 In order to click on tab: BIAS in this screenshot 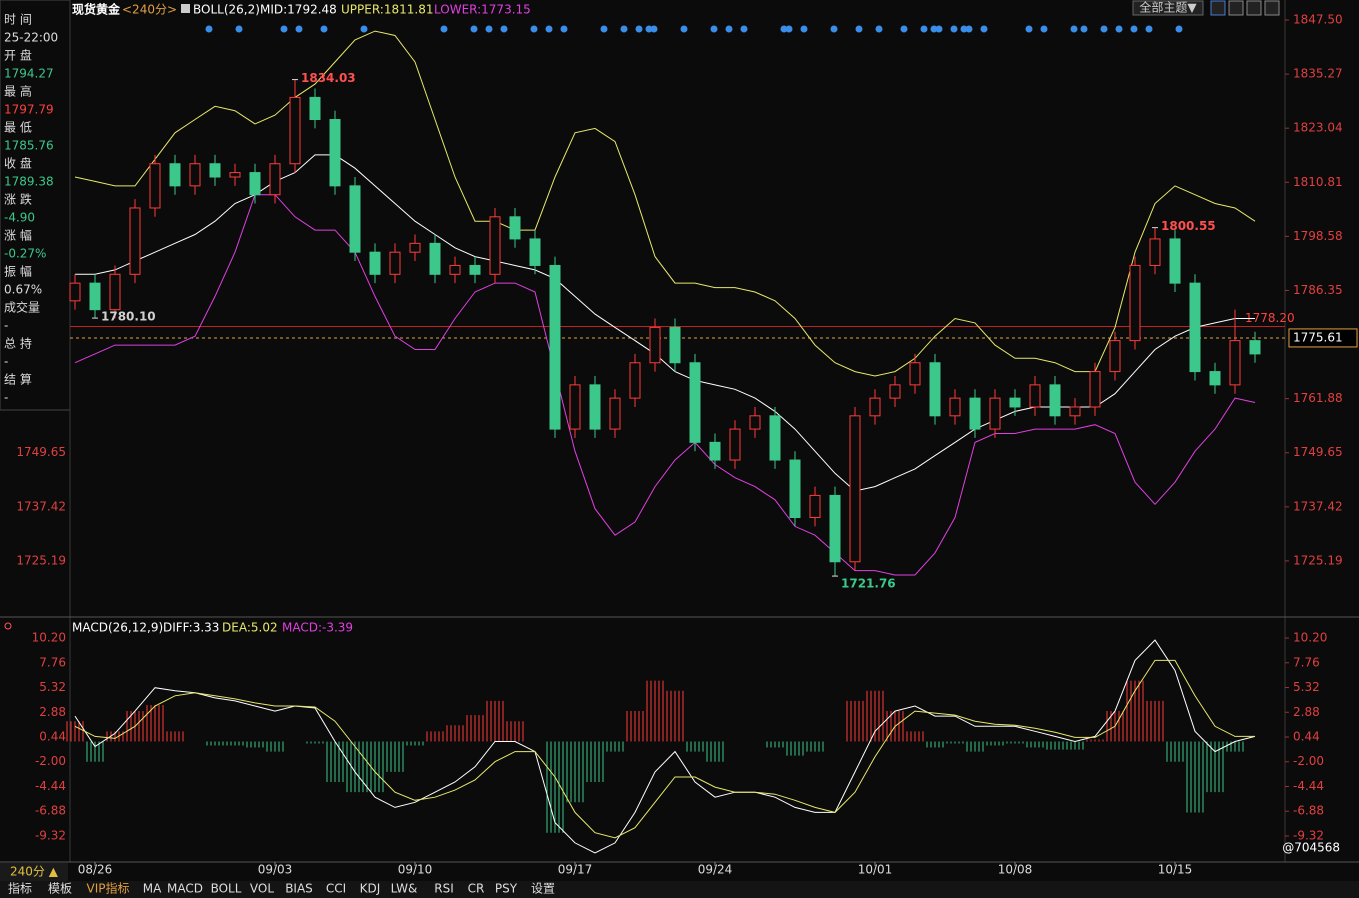, I will do `click(299, 889)`.